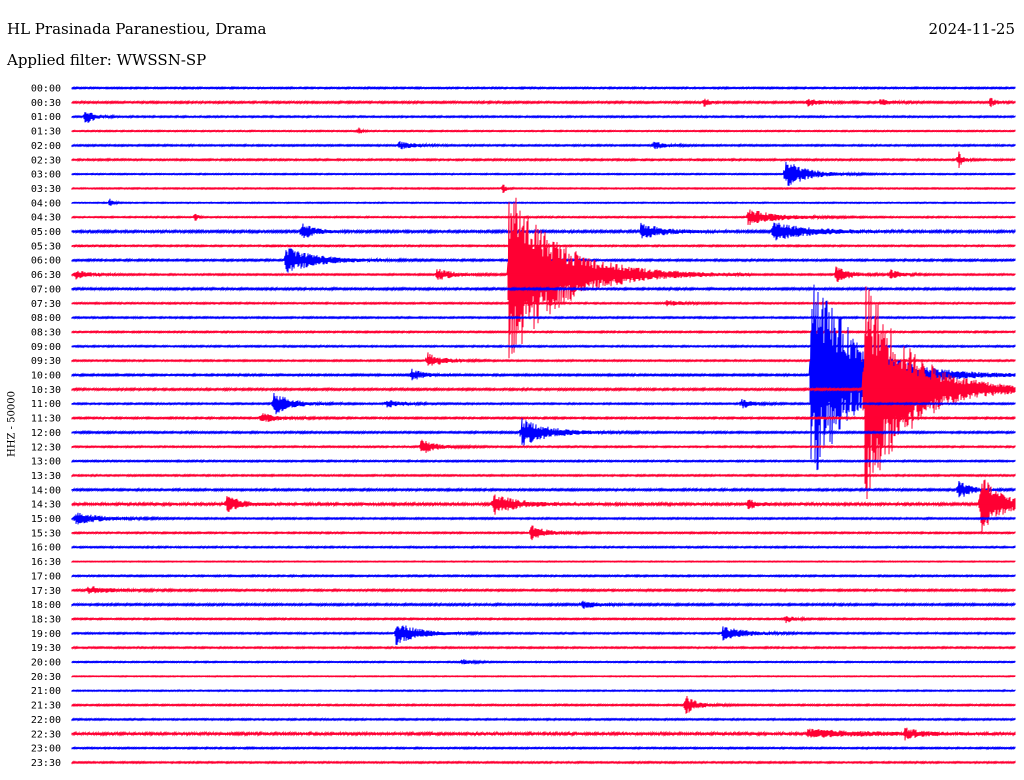 This screenshot has width=1024, height=780. I want to click on row-time-label: 10:00, so click(46, 376).